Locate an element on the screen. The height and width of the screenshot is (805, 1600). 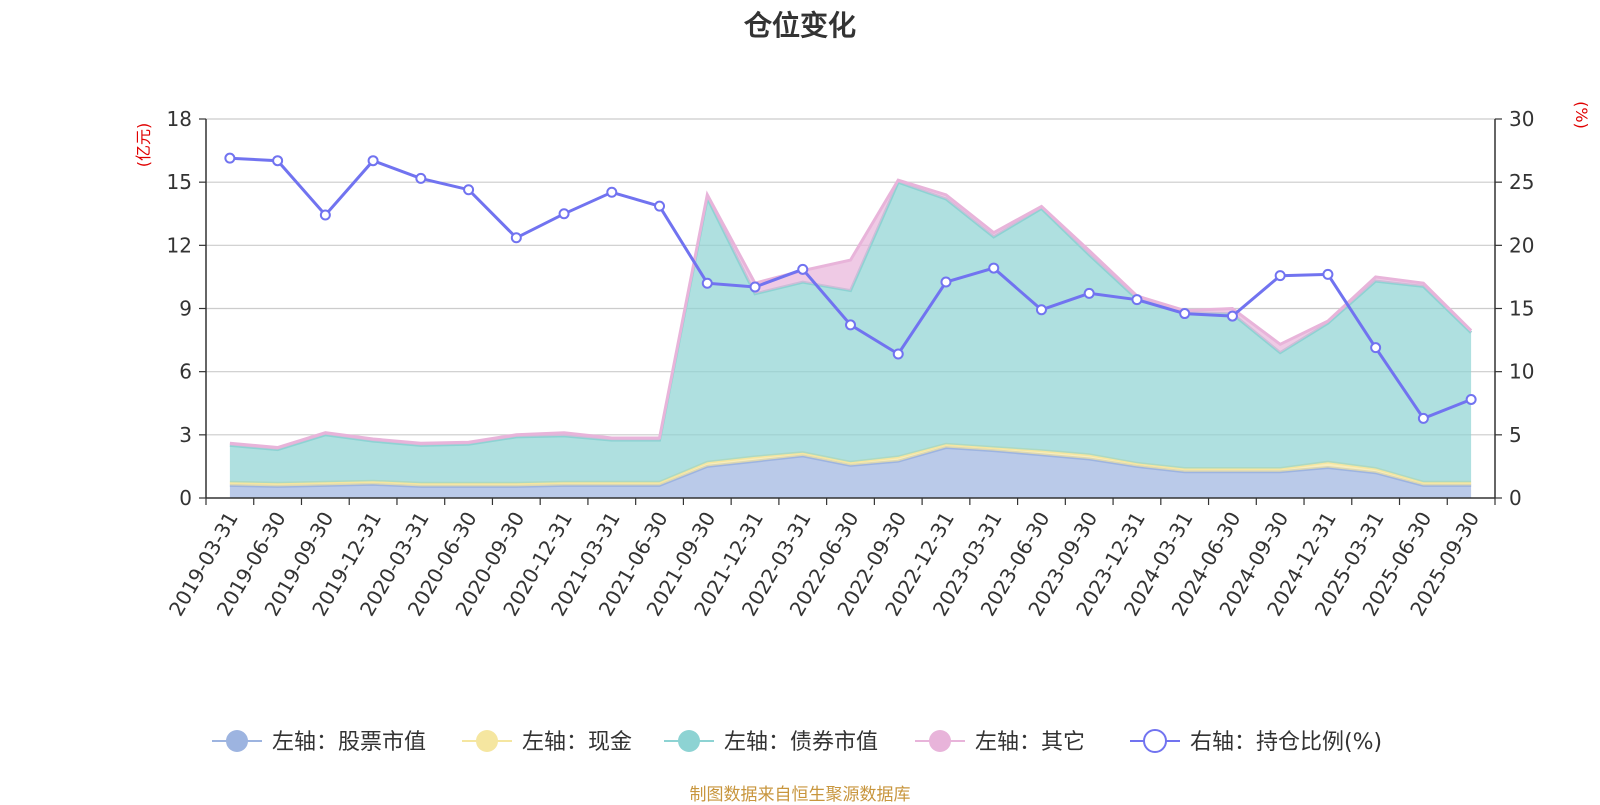
right-axis-tick-label: 15 is located at coordinates (1521, 309).